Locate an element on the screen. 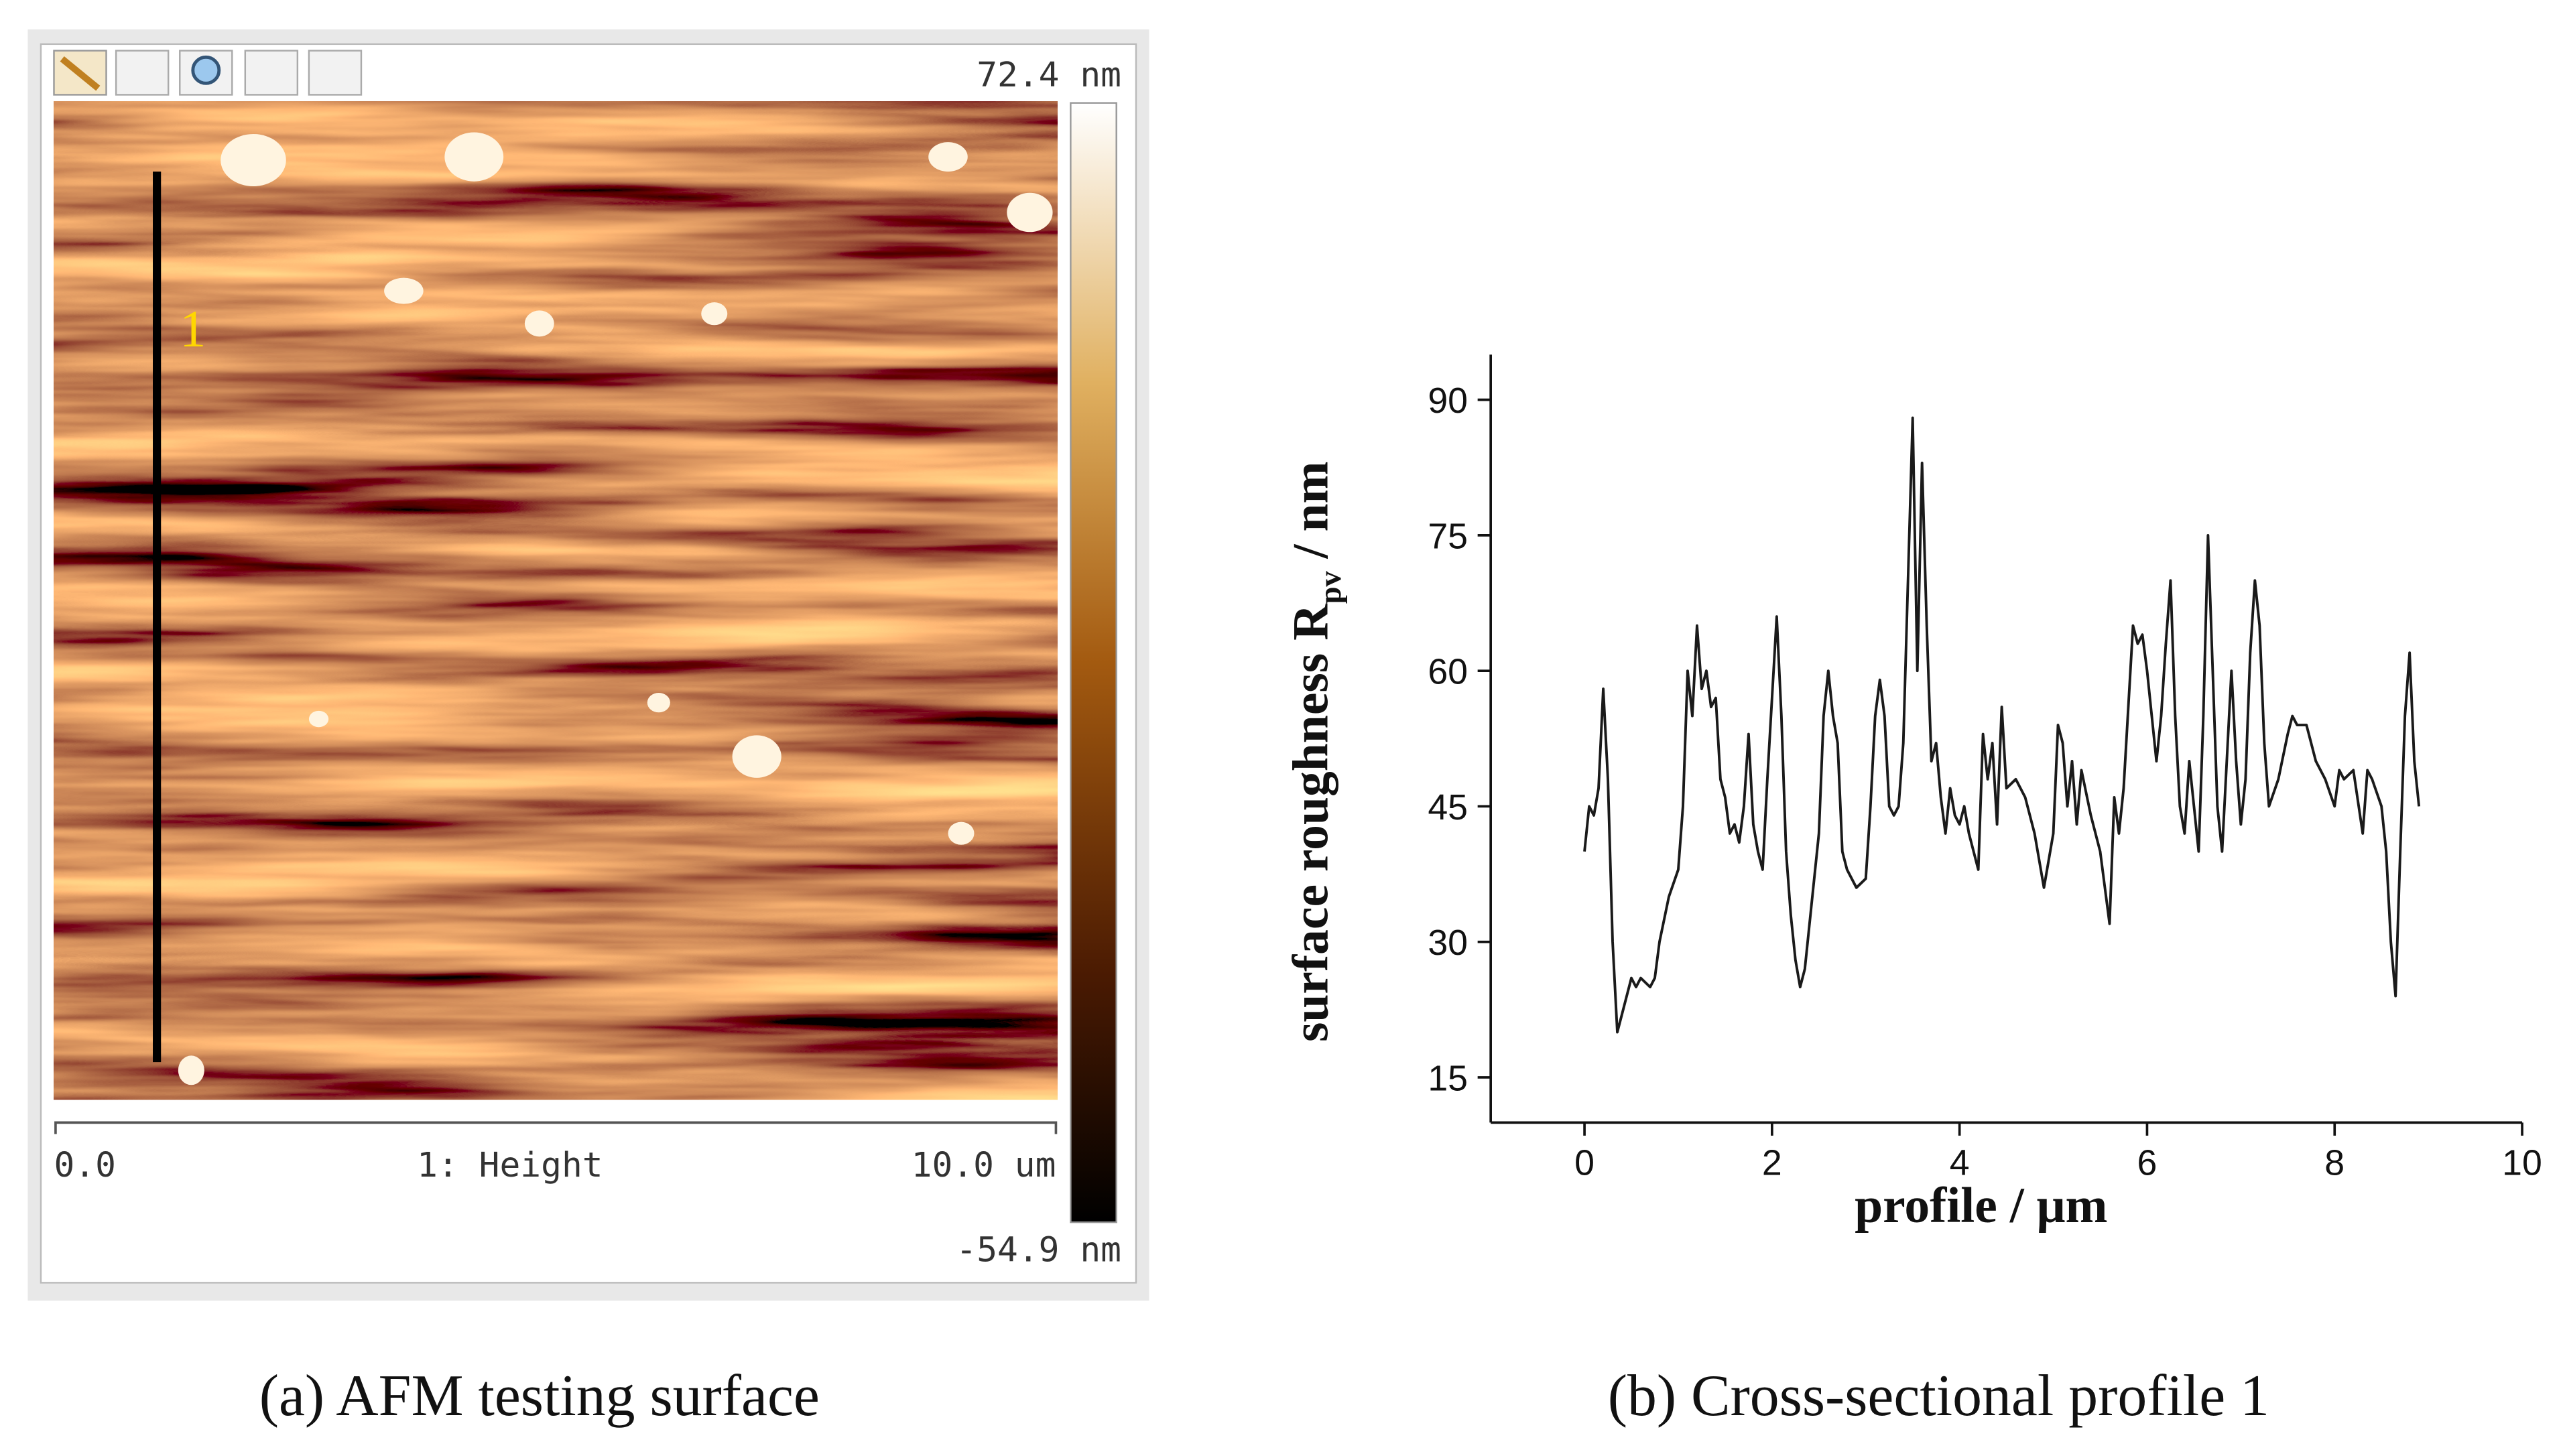 This screenshot has width=2563, height=1456. scale-start: 0.0 is located at coordinates (84, 1165).